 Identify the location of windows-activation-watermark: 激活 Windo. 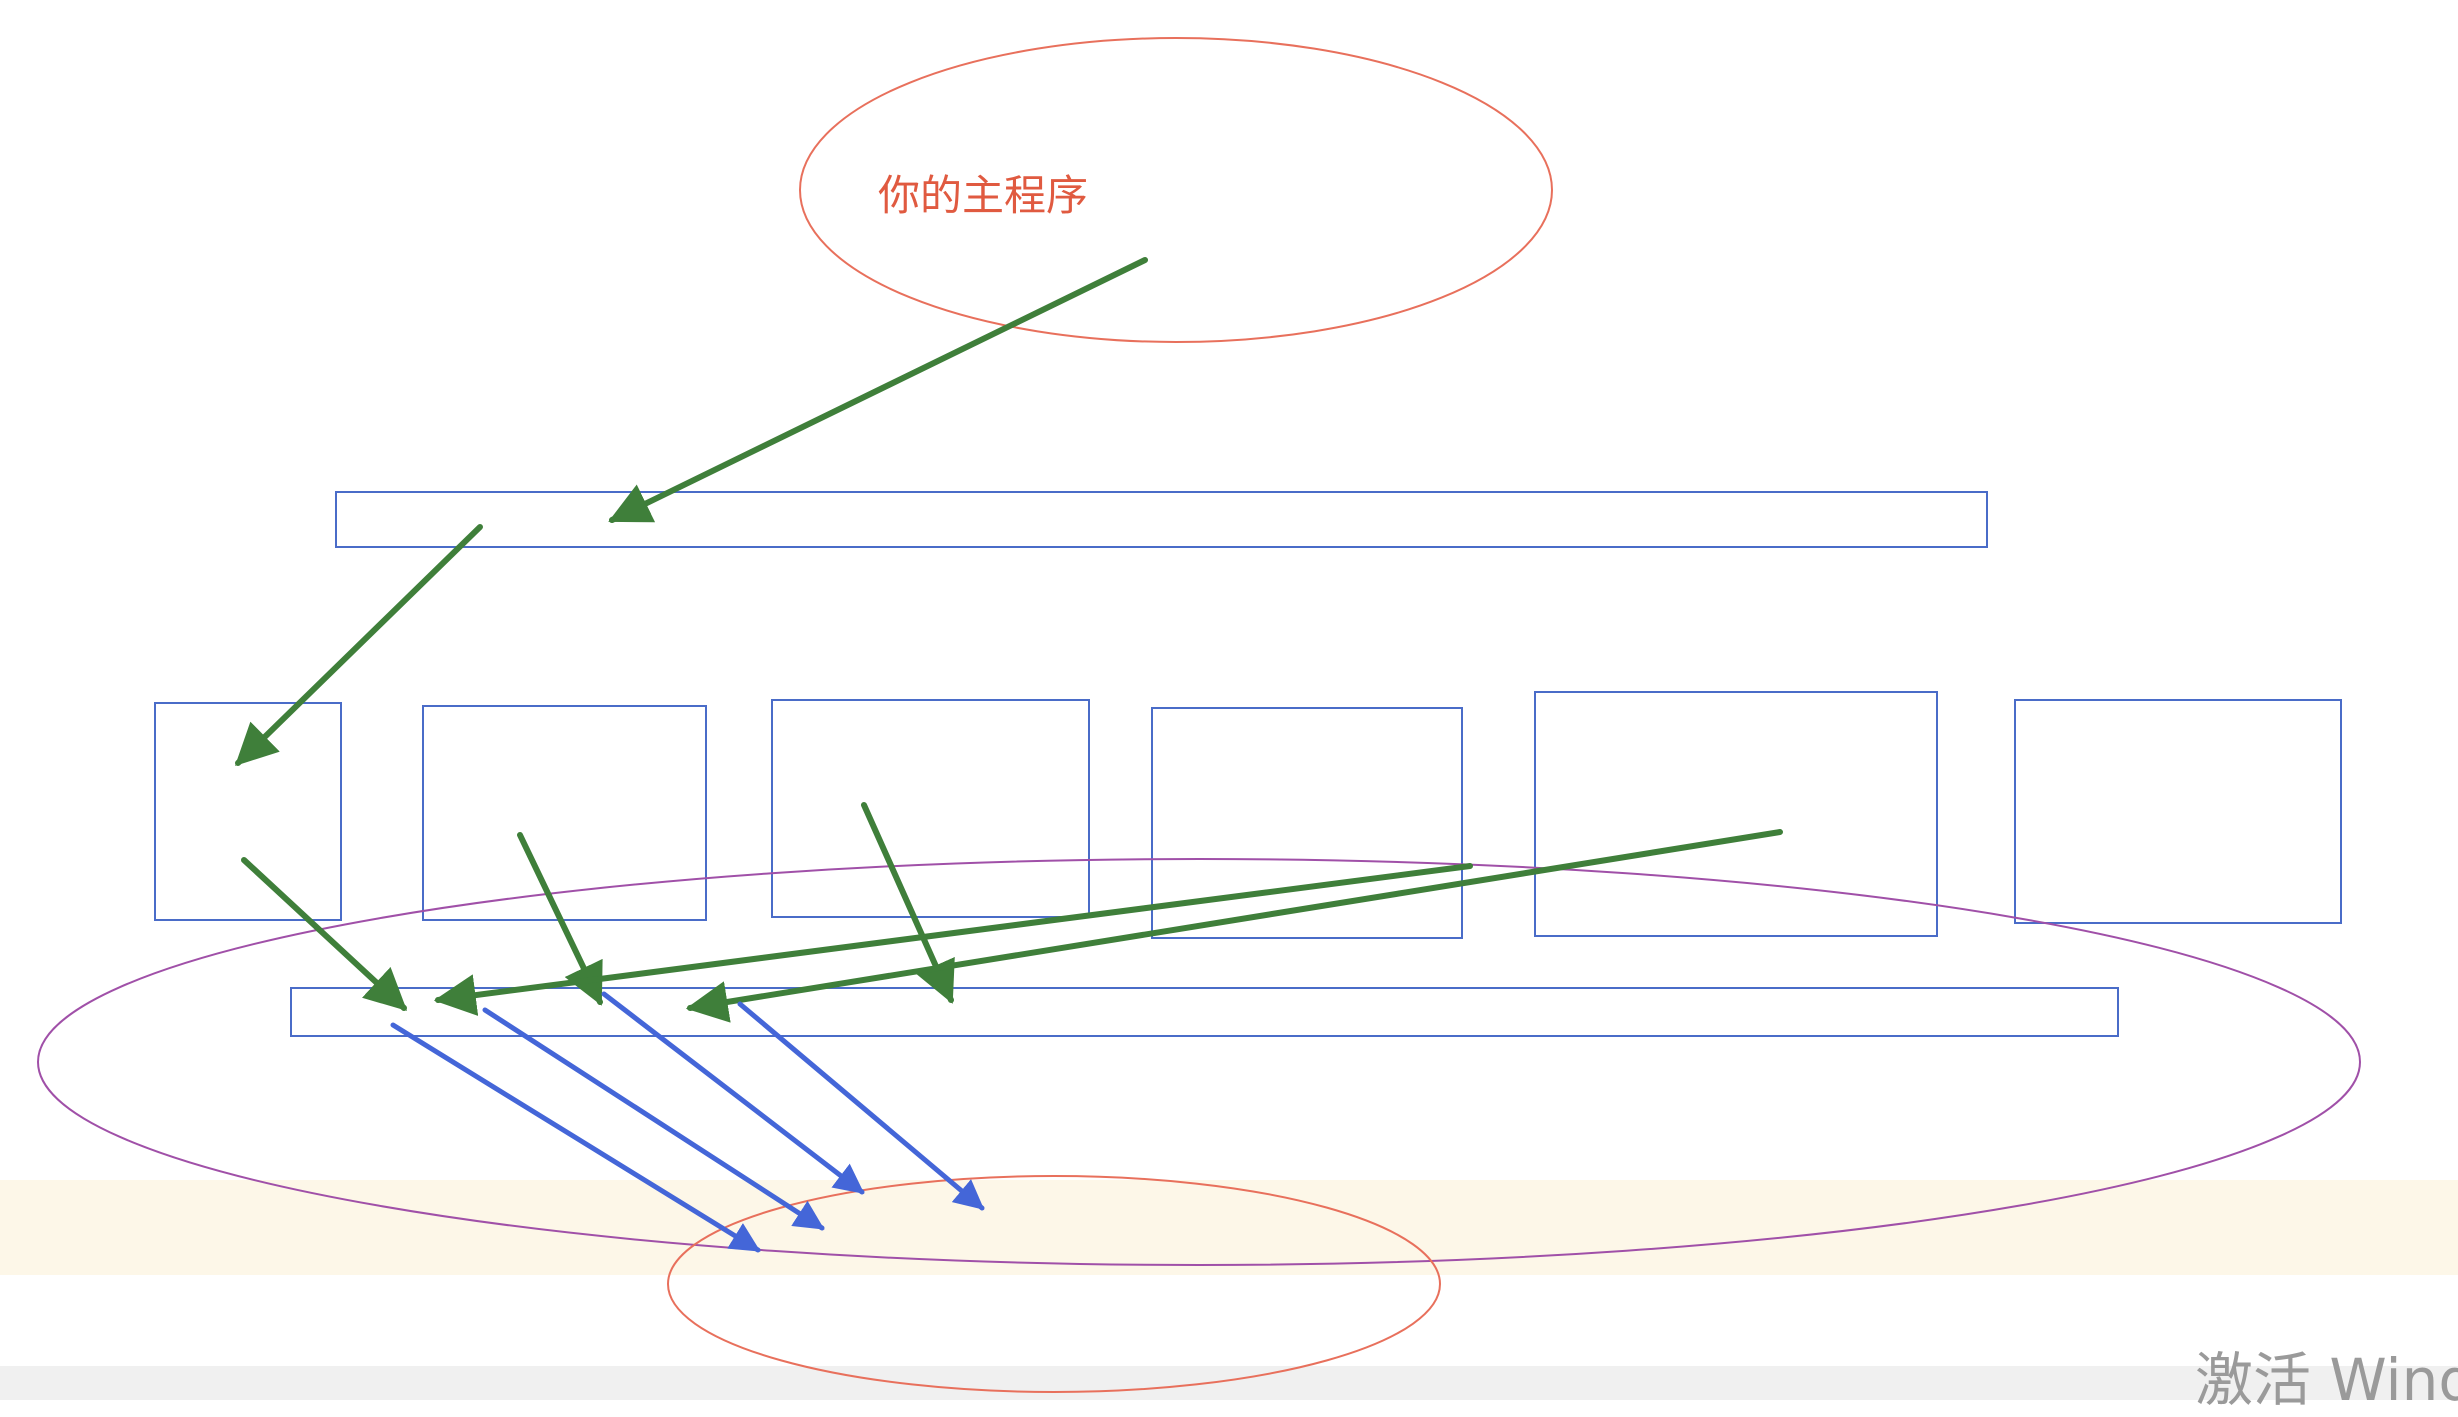
(2326, 1380).